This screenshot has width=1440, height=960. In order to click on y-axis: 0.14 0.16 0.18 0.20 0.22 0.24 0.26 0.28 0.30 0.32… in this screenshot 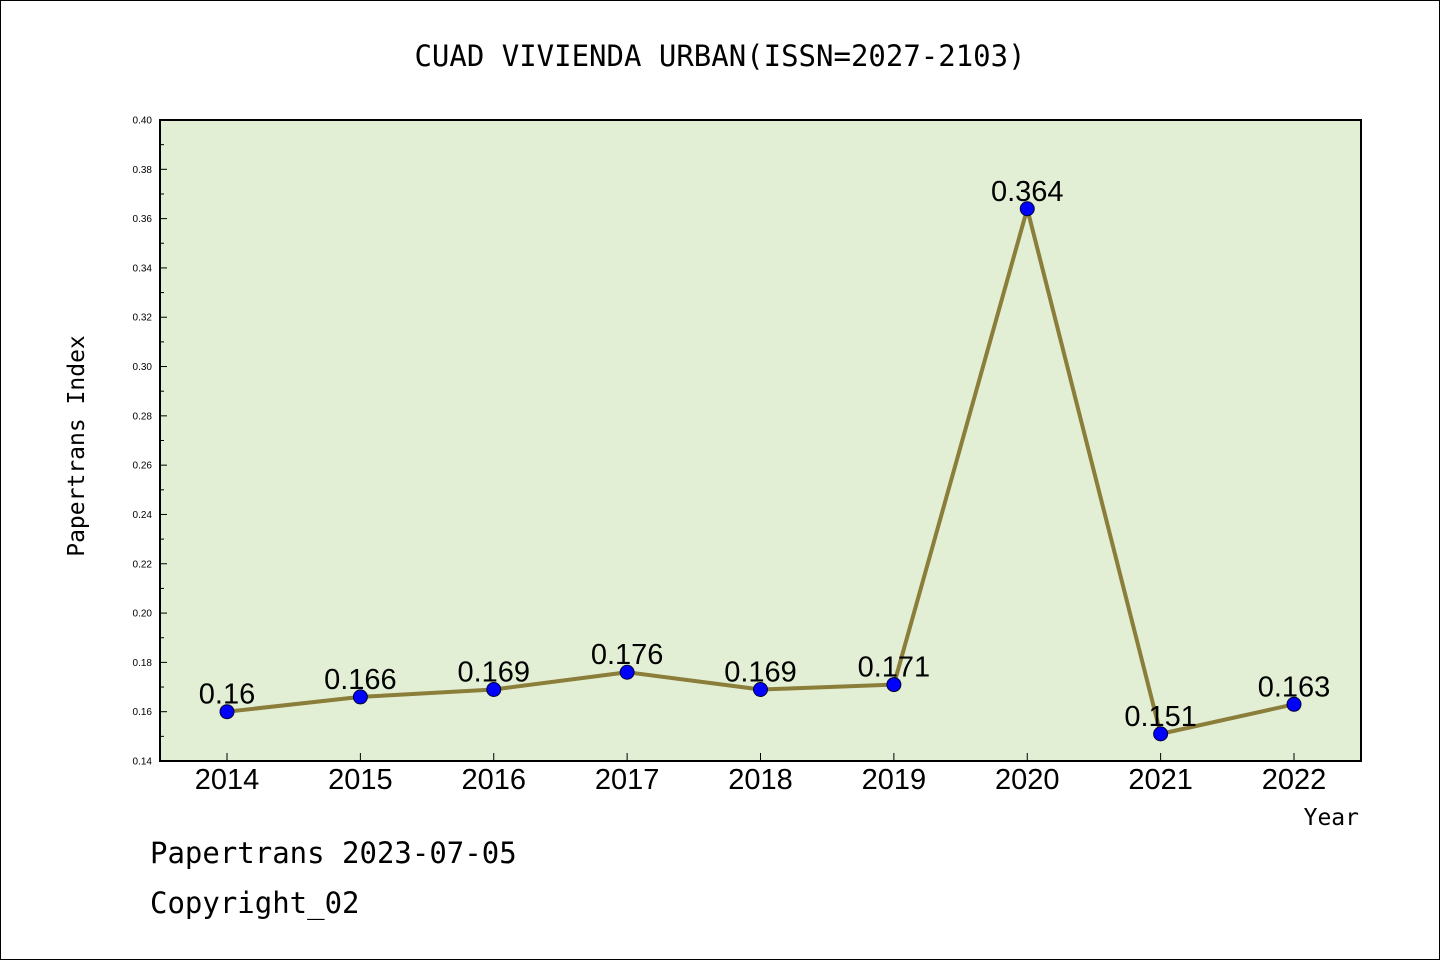, I will do `click(150, 442)`.